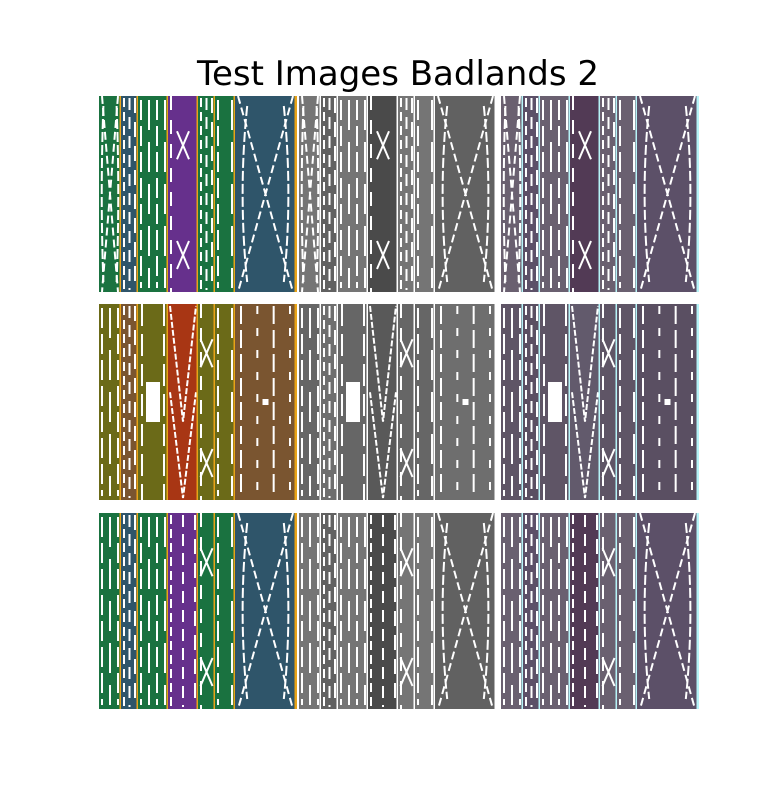 This screenshot has width=778, height=798. I want to click on panel-r1-mauve, so click(600, 194).